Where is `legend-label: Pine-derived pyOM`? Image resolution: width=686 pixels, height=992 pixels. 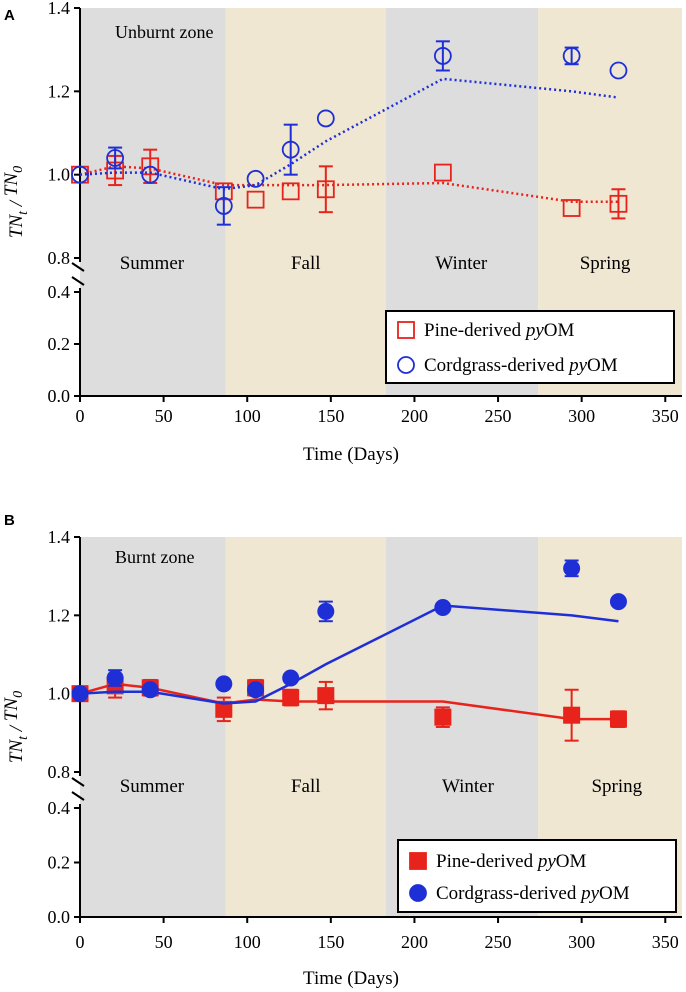 legend-label: Pine-derived pyOM is located at coordinates (511, 861).